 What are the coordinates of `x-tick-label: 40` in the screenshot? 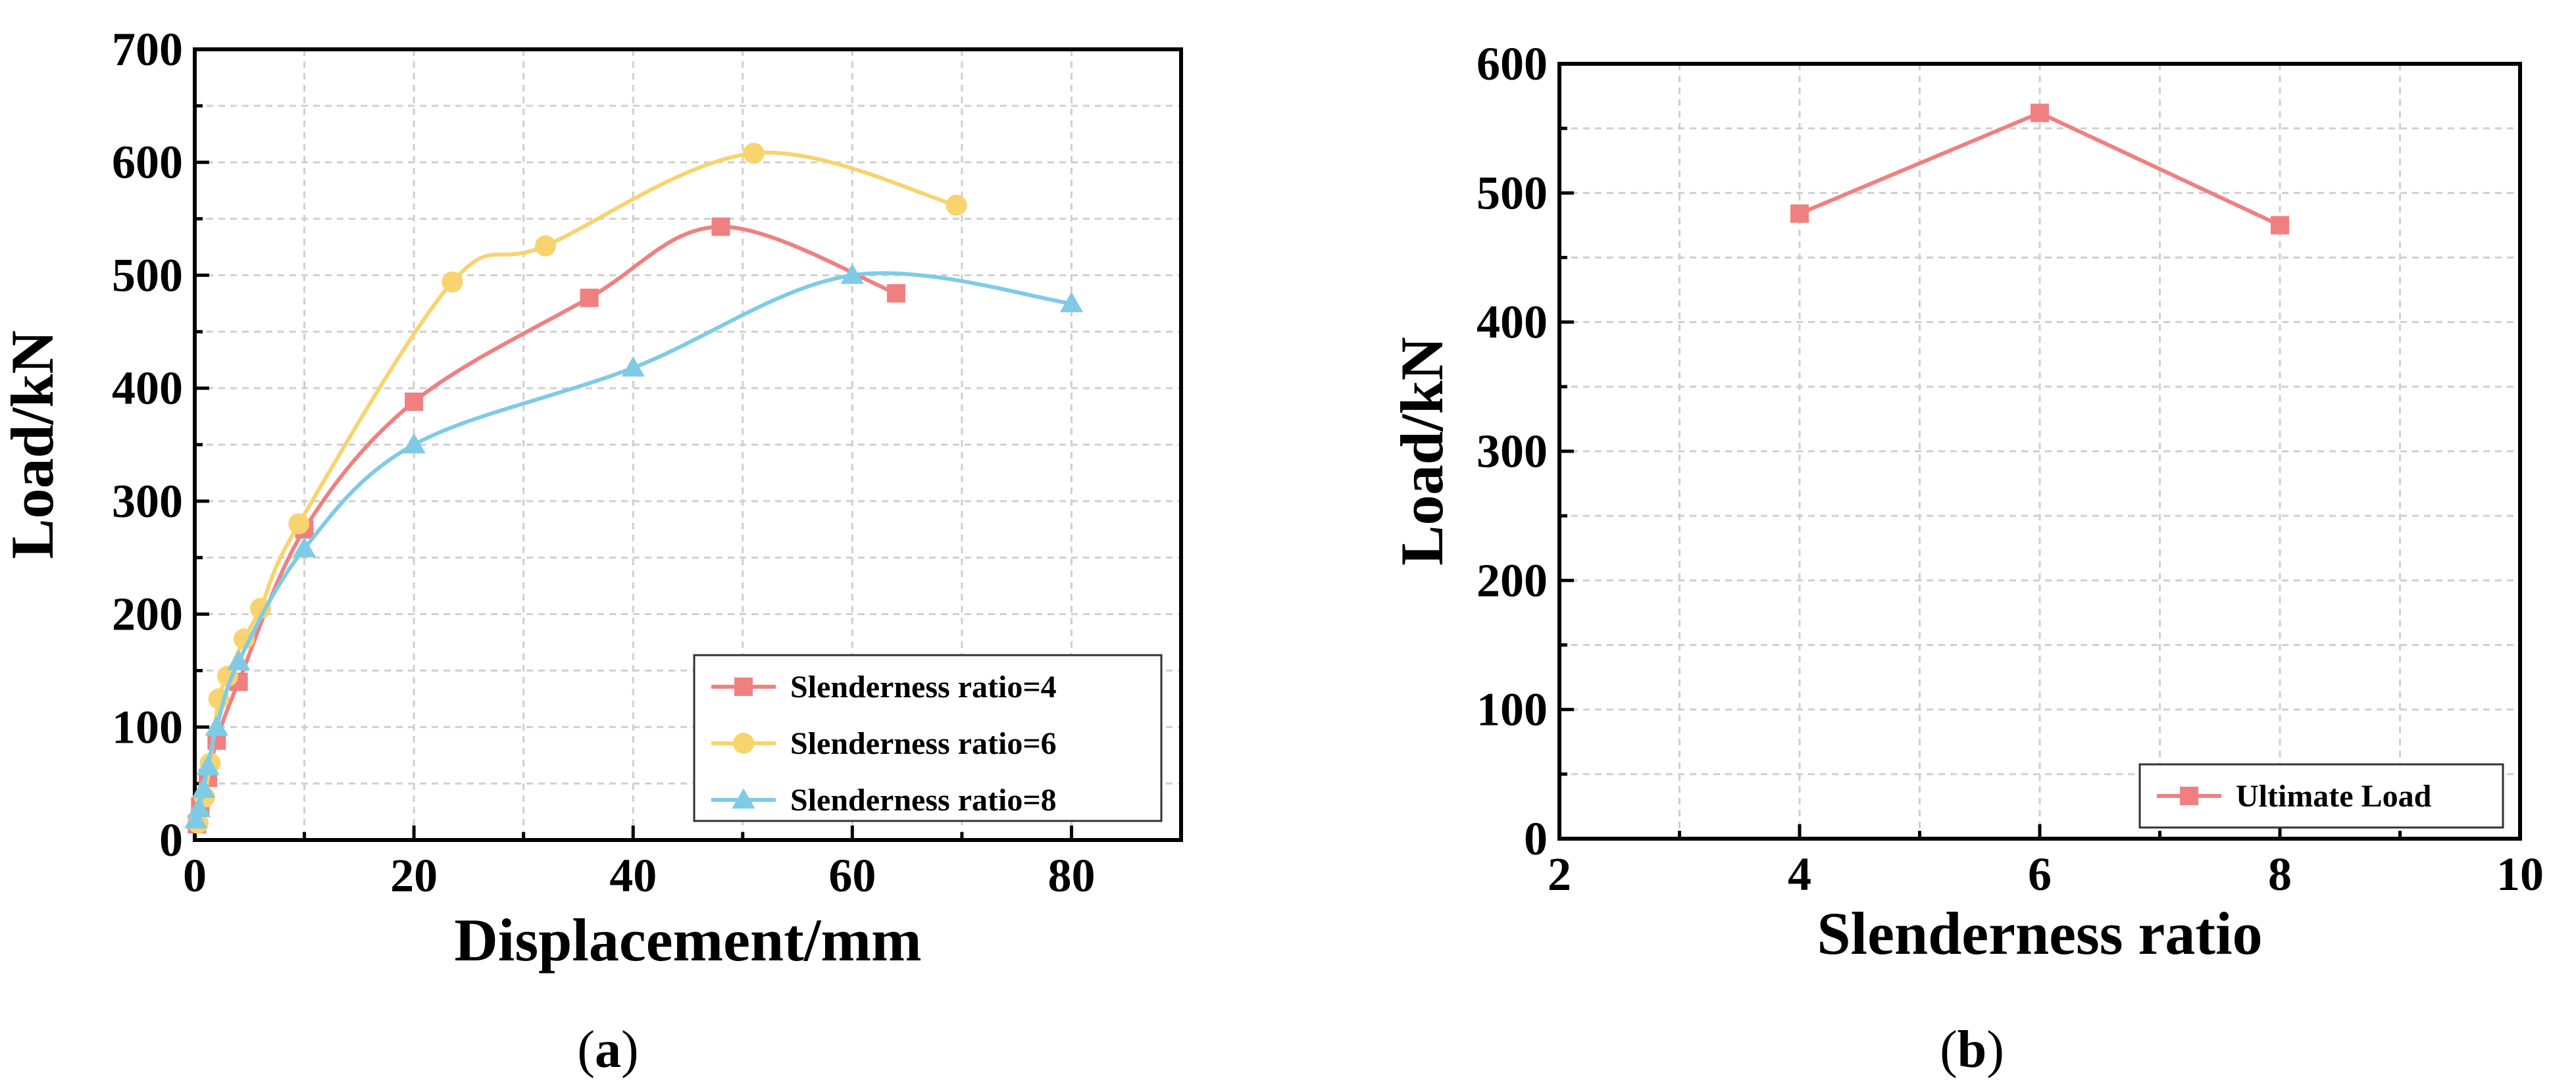 It's located at (633, 875).